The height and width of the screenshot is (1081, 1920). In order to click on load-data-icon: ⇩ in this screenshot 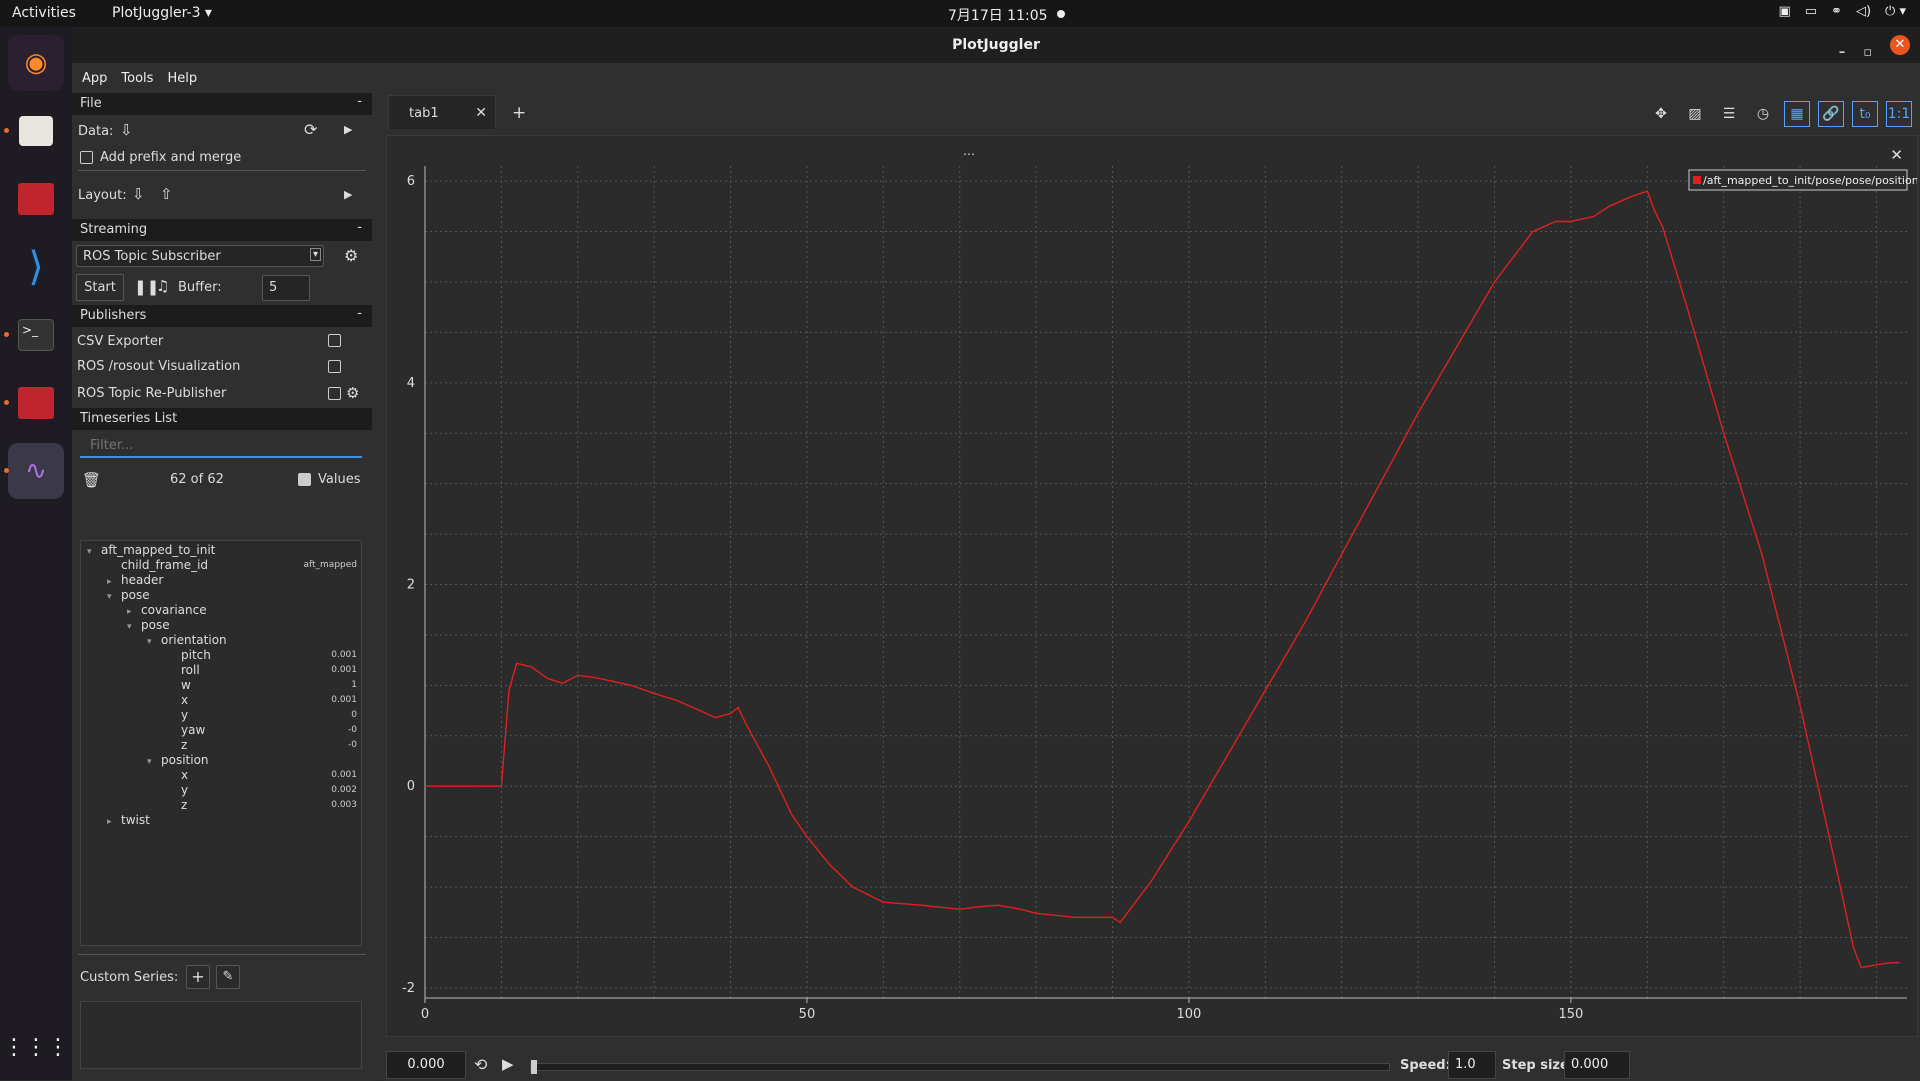, I will do `click(126, 130)`.